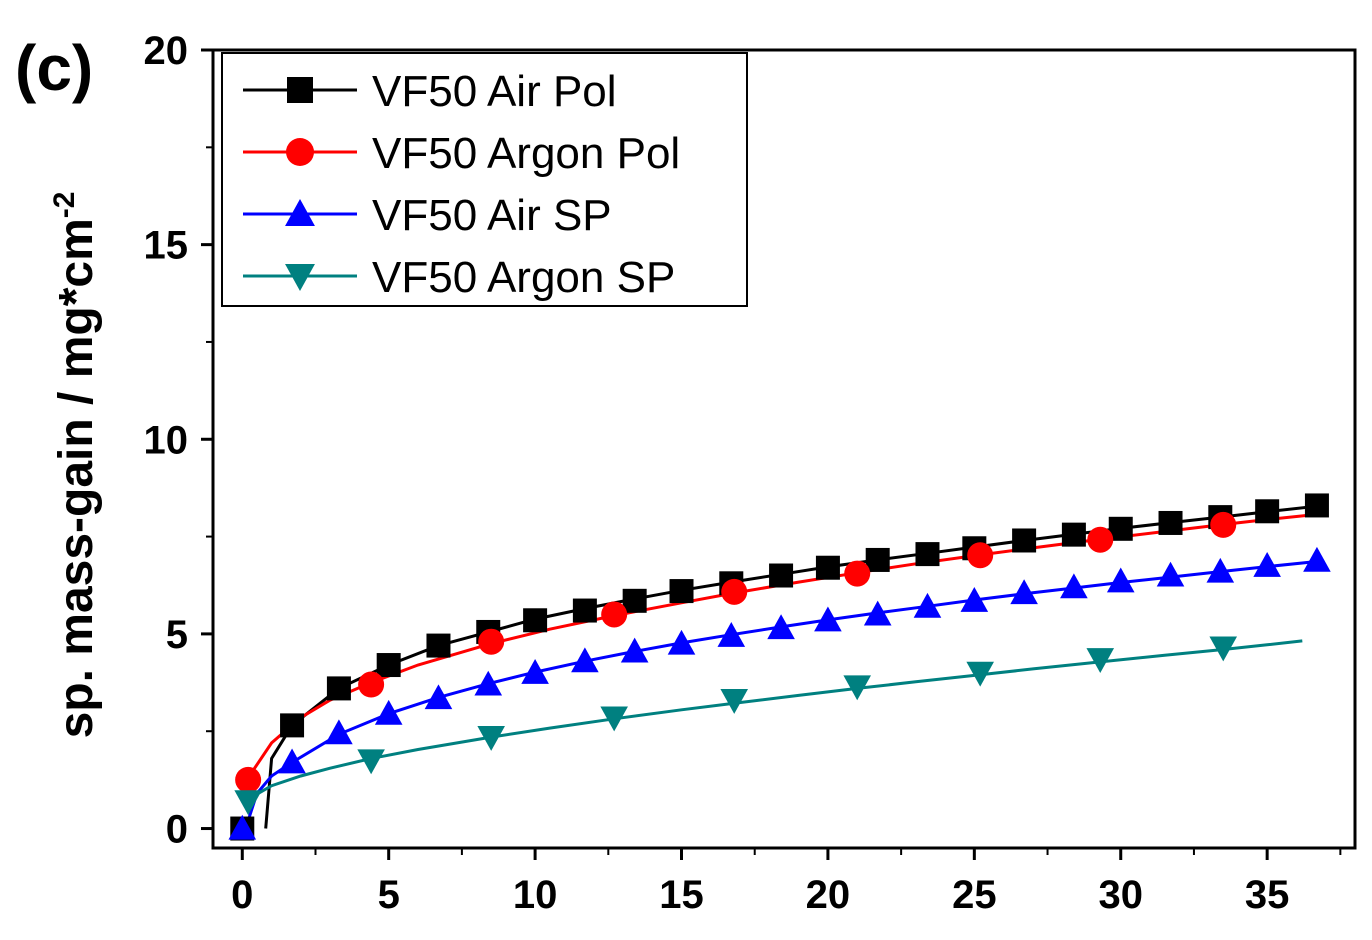 The height and width of the screenshot is (940, 1372). I want to click on y-tick-label: 20, so click(166, 51).